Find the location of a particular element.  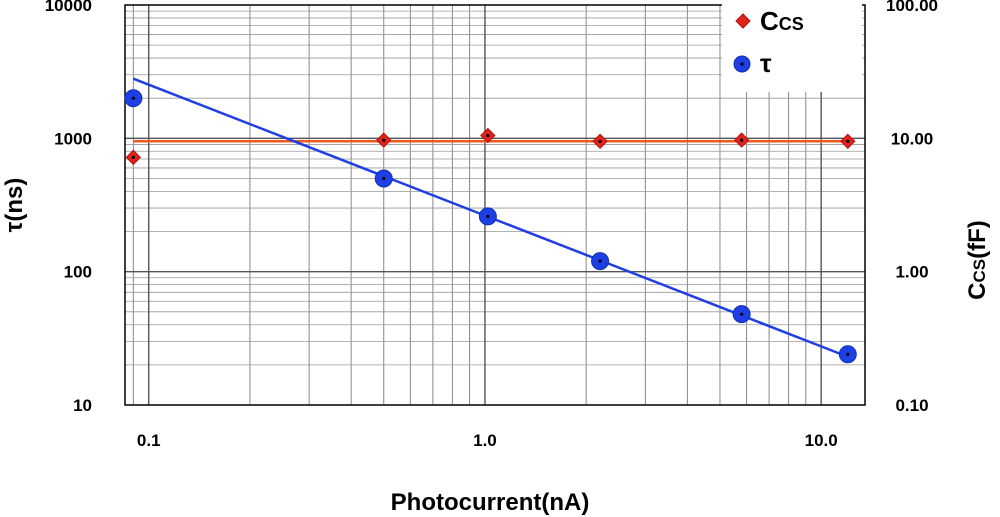

y2-tick-label: 100.00 is located at coordinates (912, 7).